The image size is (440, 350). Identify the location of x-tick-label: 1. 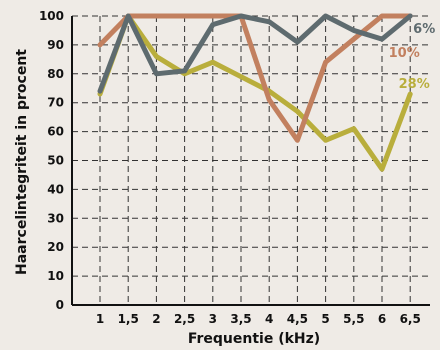
(100, 319).